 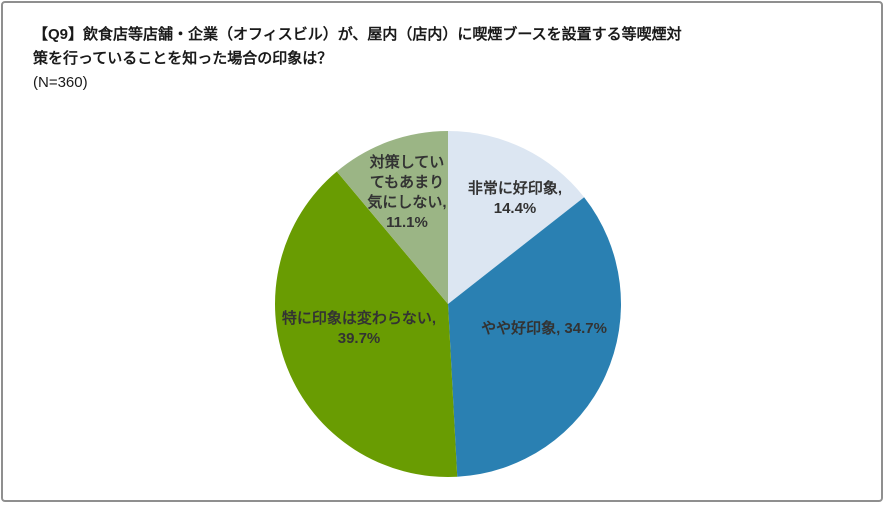 What do you see at coordinates (515, 198) in the screenshot?
I see `pie-label-very-favorable: 非常に好印象, 14.4%` at bounding box center [515, 198].